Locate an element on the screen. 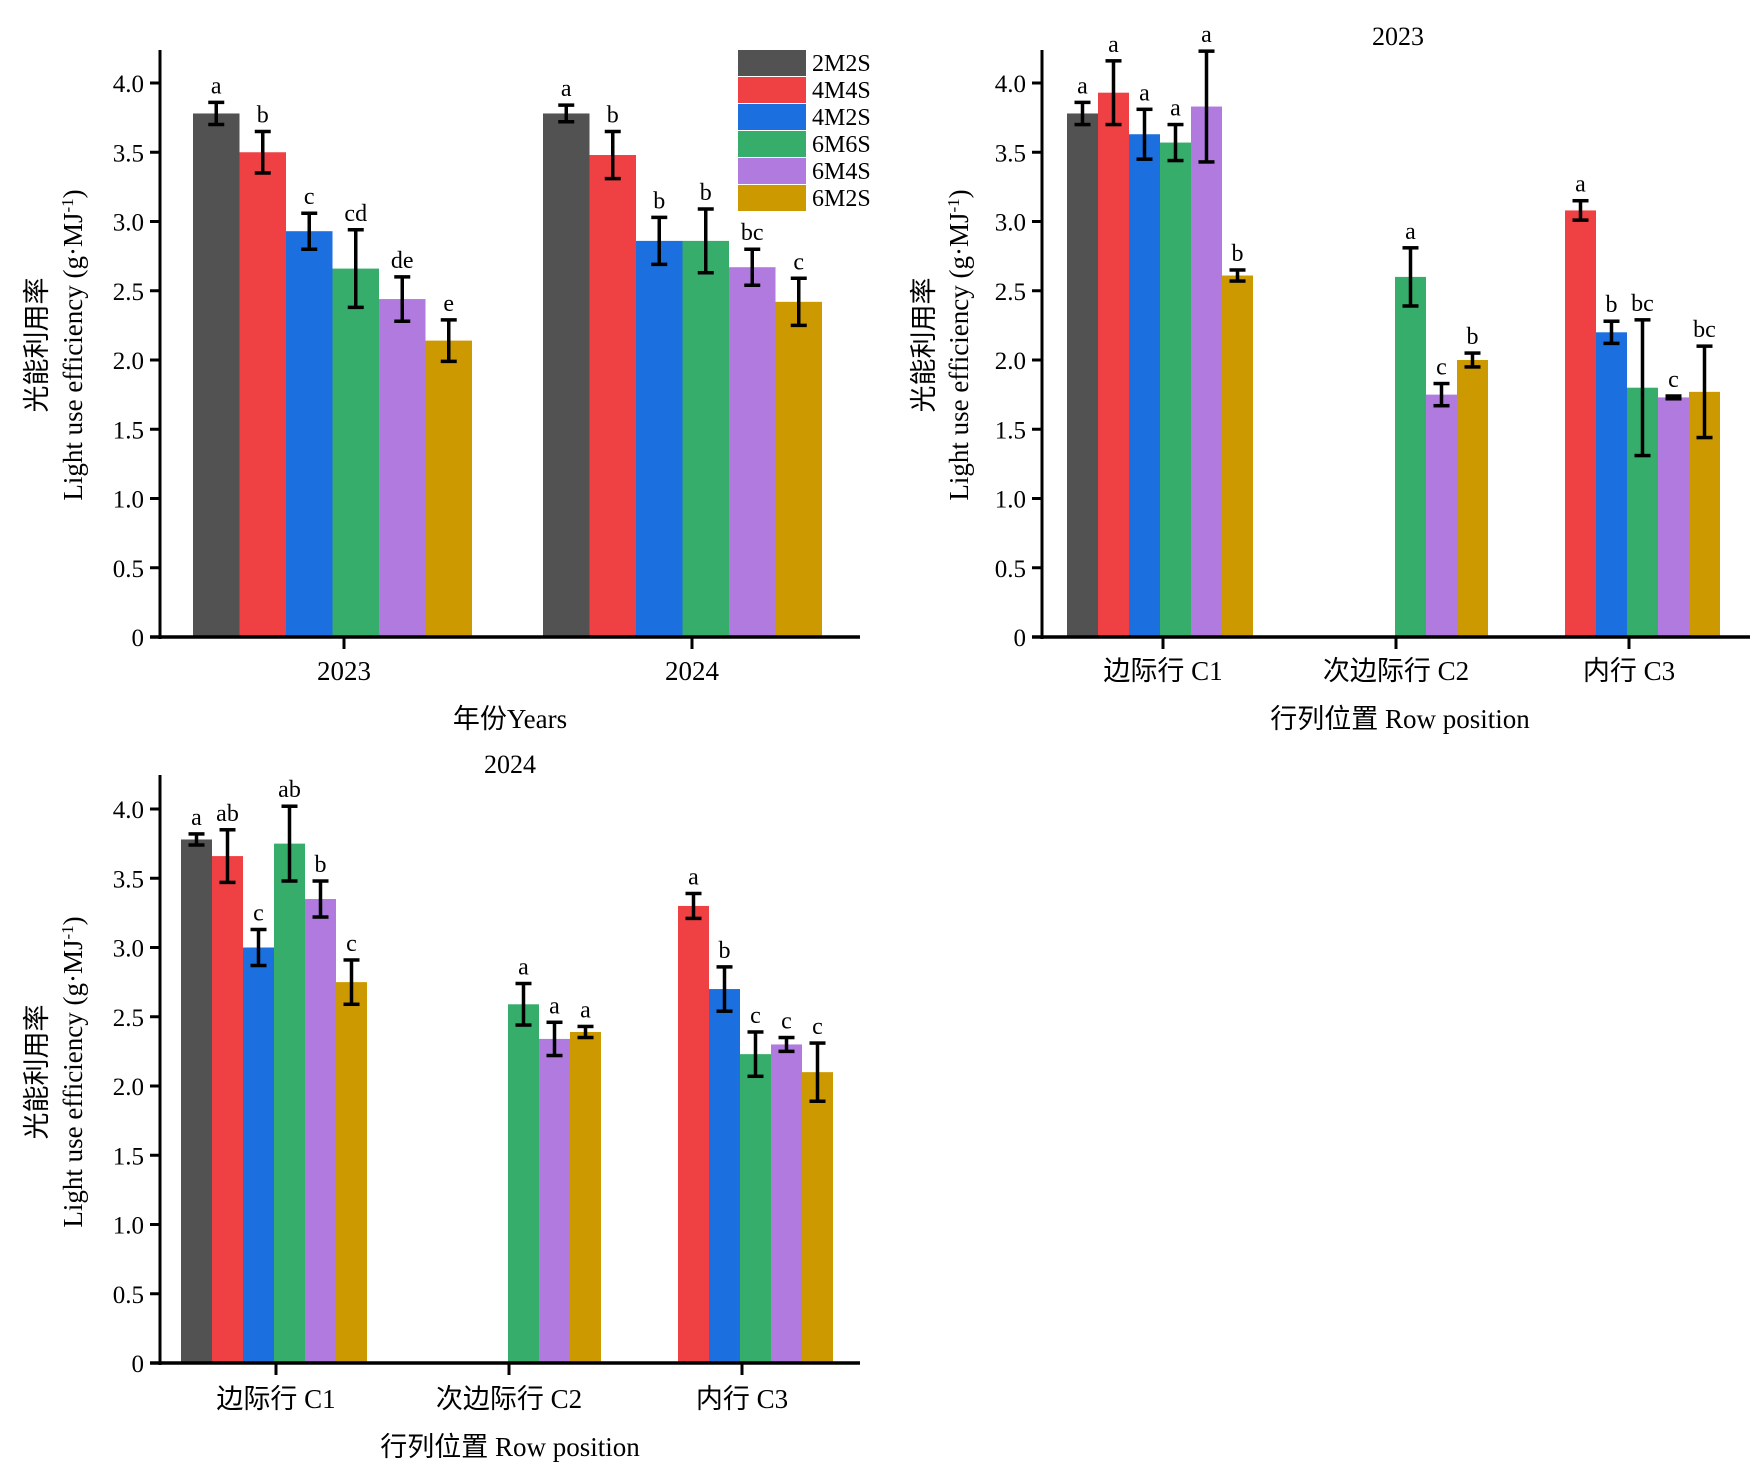 This screenshot has height=1474, width=1758. y-axis-title-en-main: Light use efficiency (g·MJ is located at coordinates (73, 1084).